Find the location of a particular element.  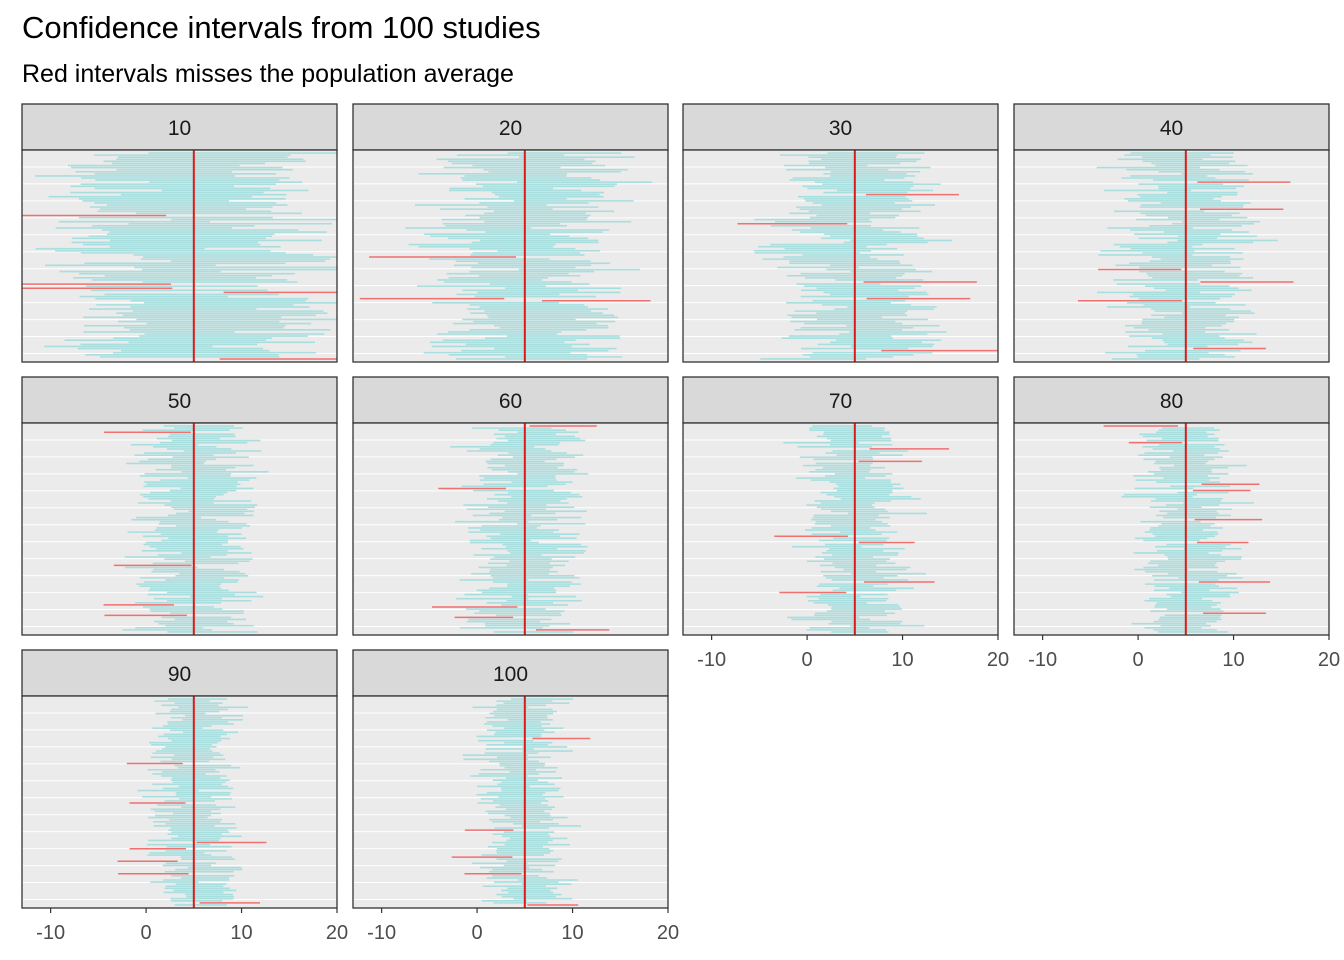

facet-panel-40: 40 is located at coordinates (1171, 233).